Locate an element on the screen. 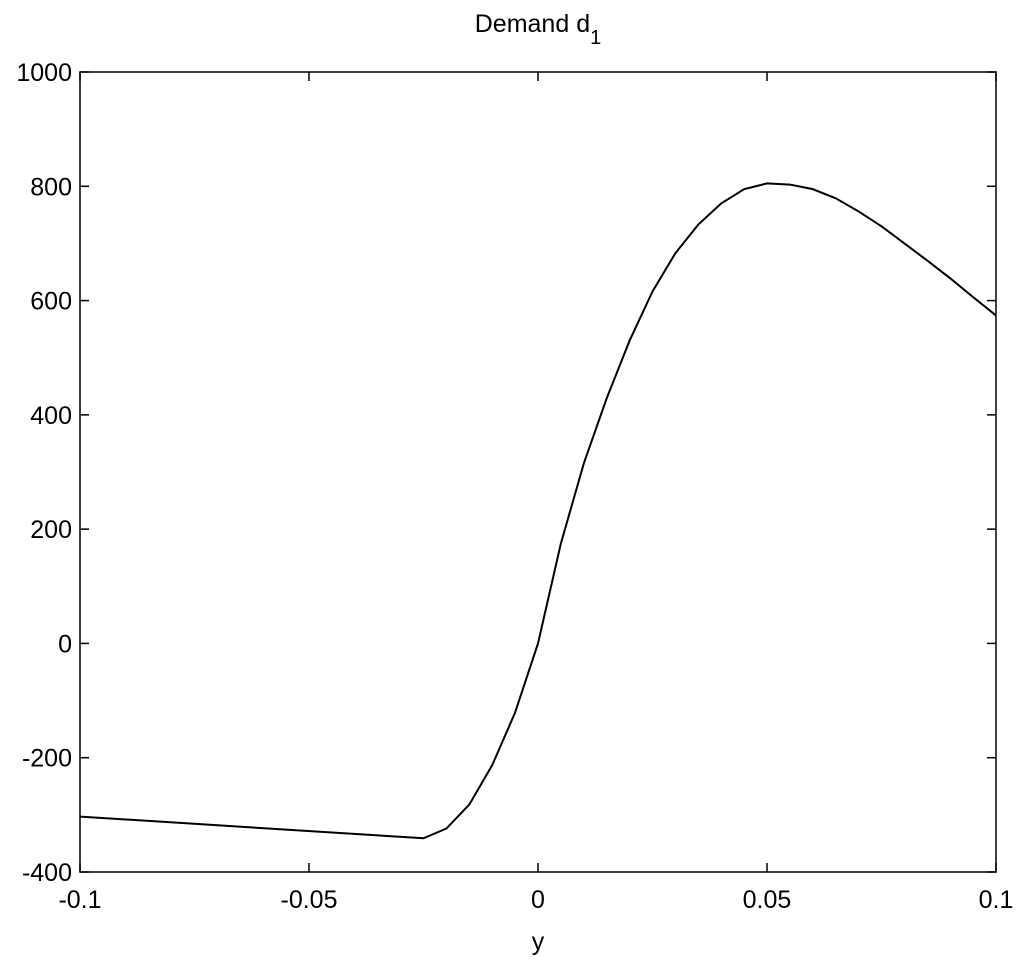 Image resolution: width=1024 pixels, height=964 pixels. x-tick-label: -0.05 is located at coordinates (309, 900).